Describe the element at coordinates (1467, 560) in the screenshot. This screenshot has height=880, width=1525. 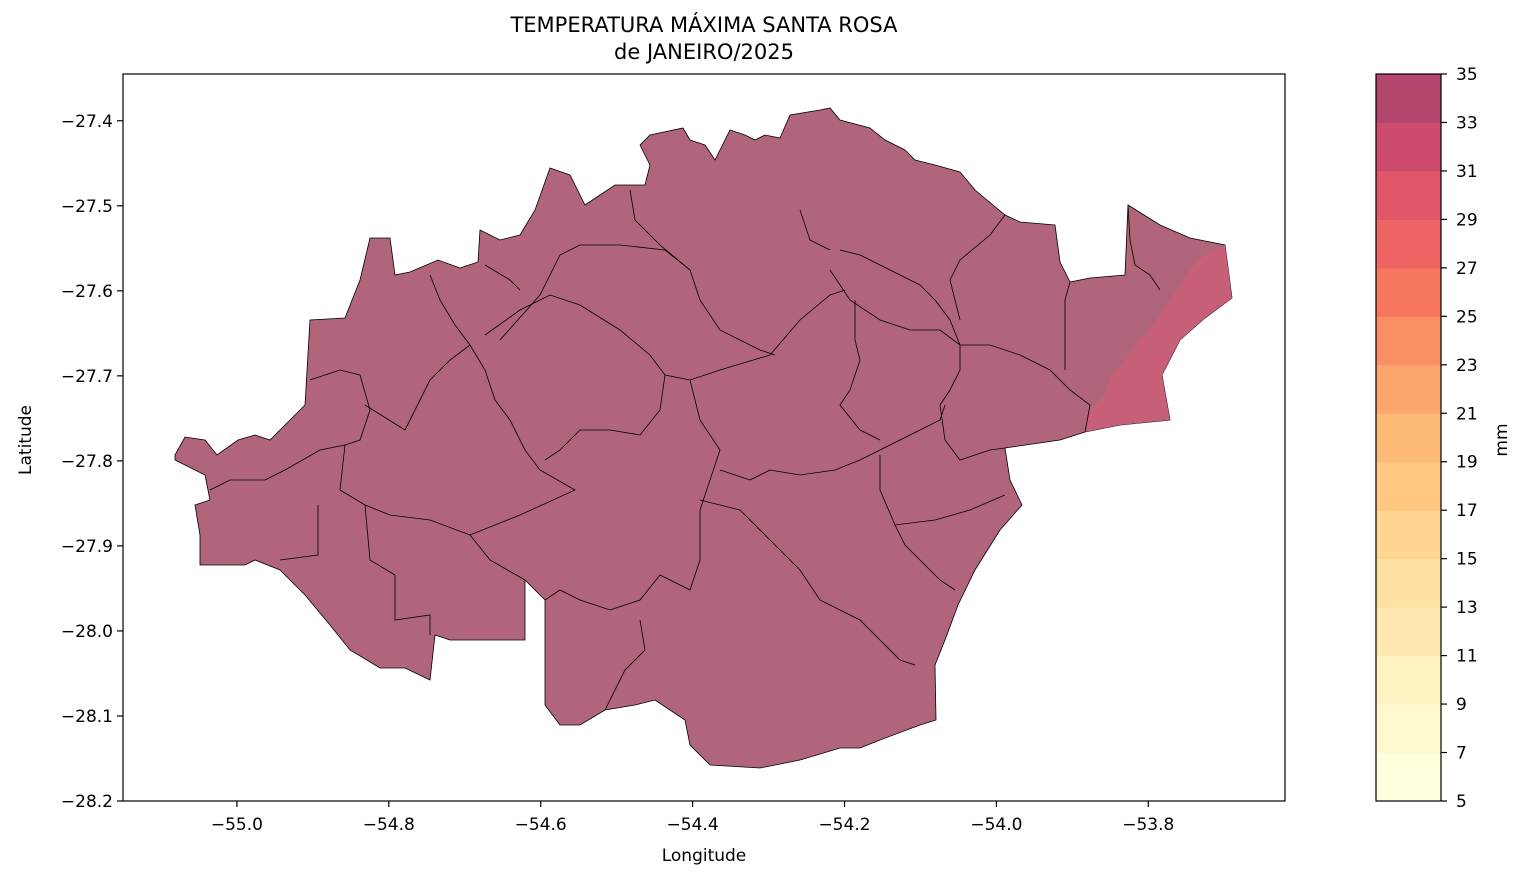
I see `colorbar-tick-label: 15` at that location.